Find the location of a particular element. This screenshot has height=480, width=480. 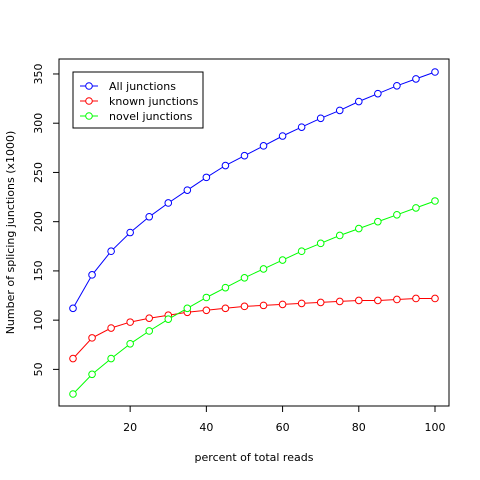

legend-item: known junctions is located at coordinates (139, 101).